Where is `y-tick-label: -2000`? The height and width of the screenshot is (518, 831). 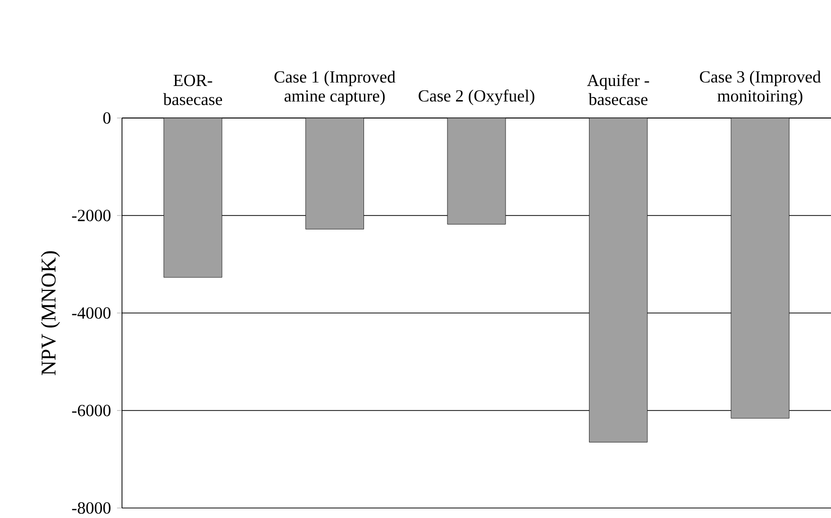
y-tick-label: -2000 is located at coordinates (91, 216).